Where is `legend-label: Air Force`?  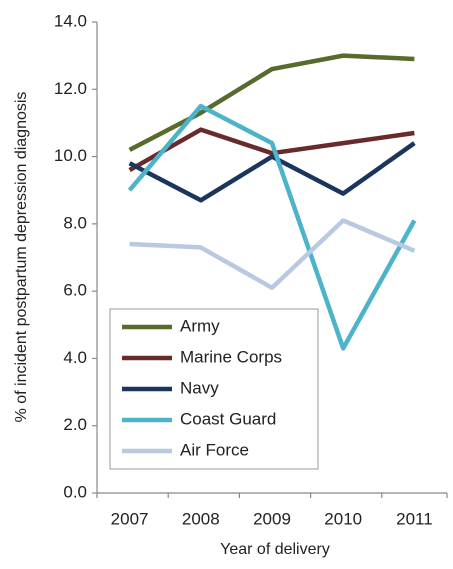 legend-label: Air Force is located at coordinates (214, 449).